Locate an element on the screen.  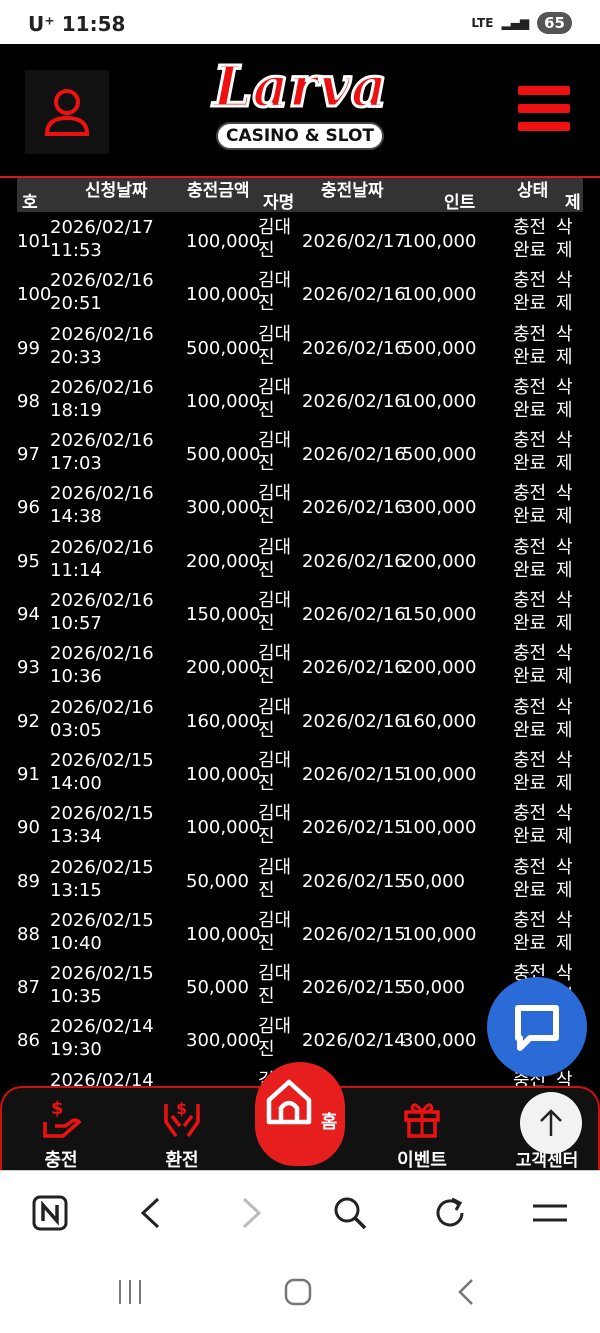
amount: 150,000 is located at coordinates (223, 615).